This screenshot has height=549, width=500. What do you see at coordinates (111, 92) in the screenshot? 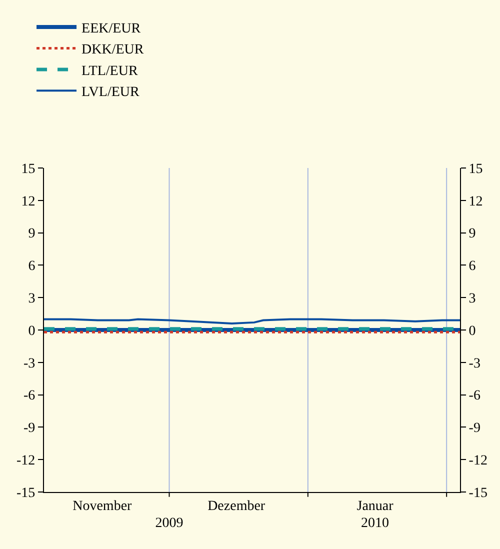
I see `legend-label: LVL/EUR` at bounding box center [111, 92].